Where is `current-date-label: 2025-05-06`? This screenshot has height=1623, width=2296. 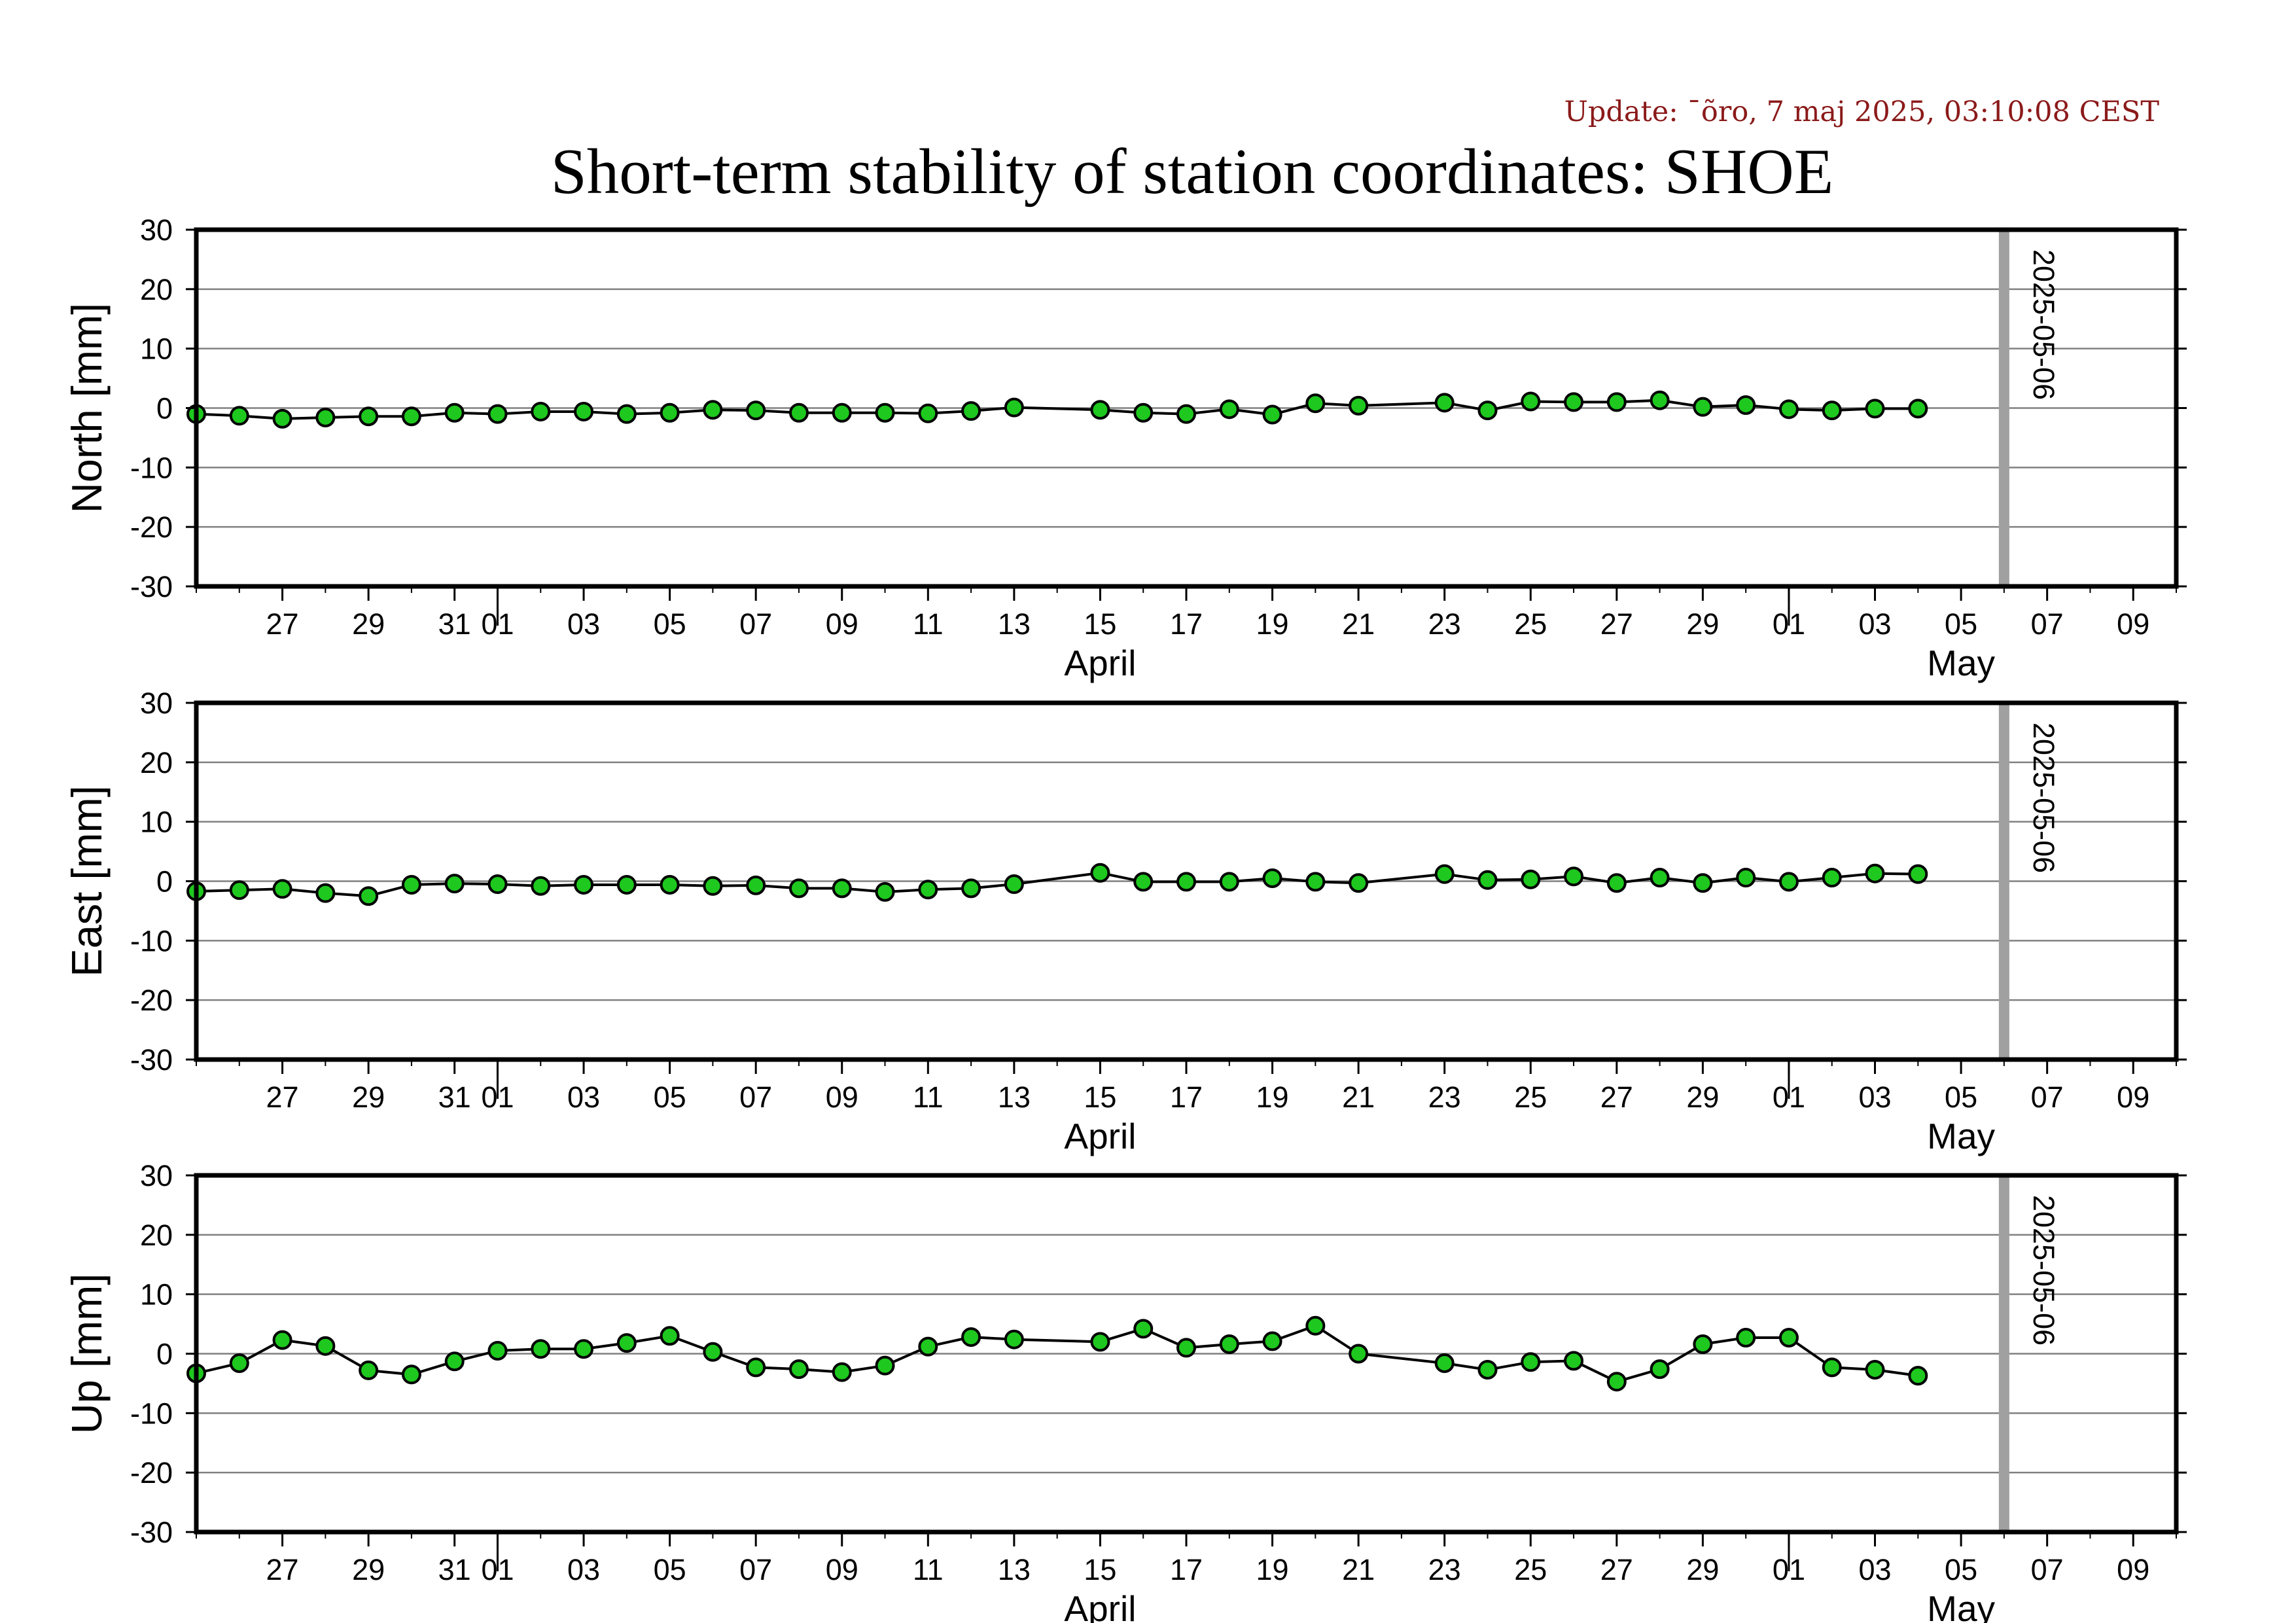 current-date-label: 2025-05-06 is located at coordinates (2043, 324).